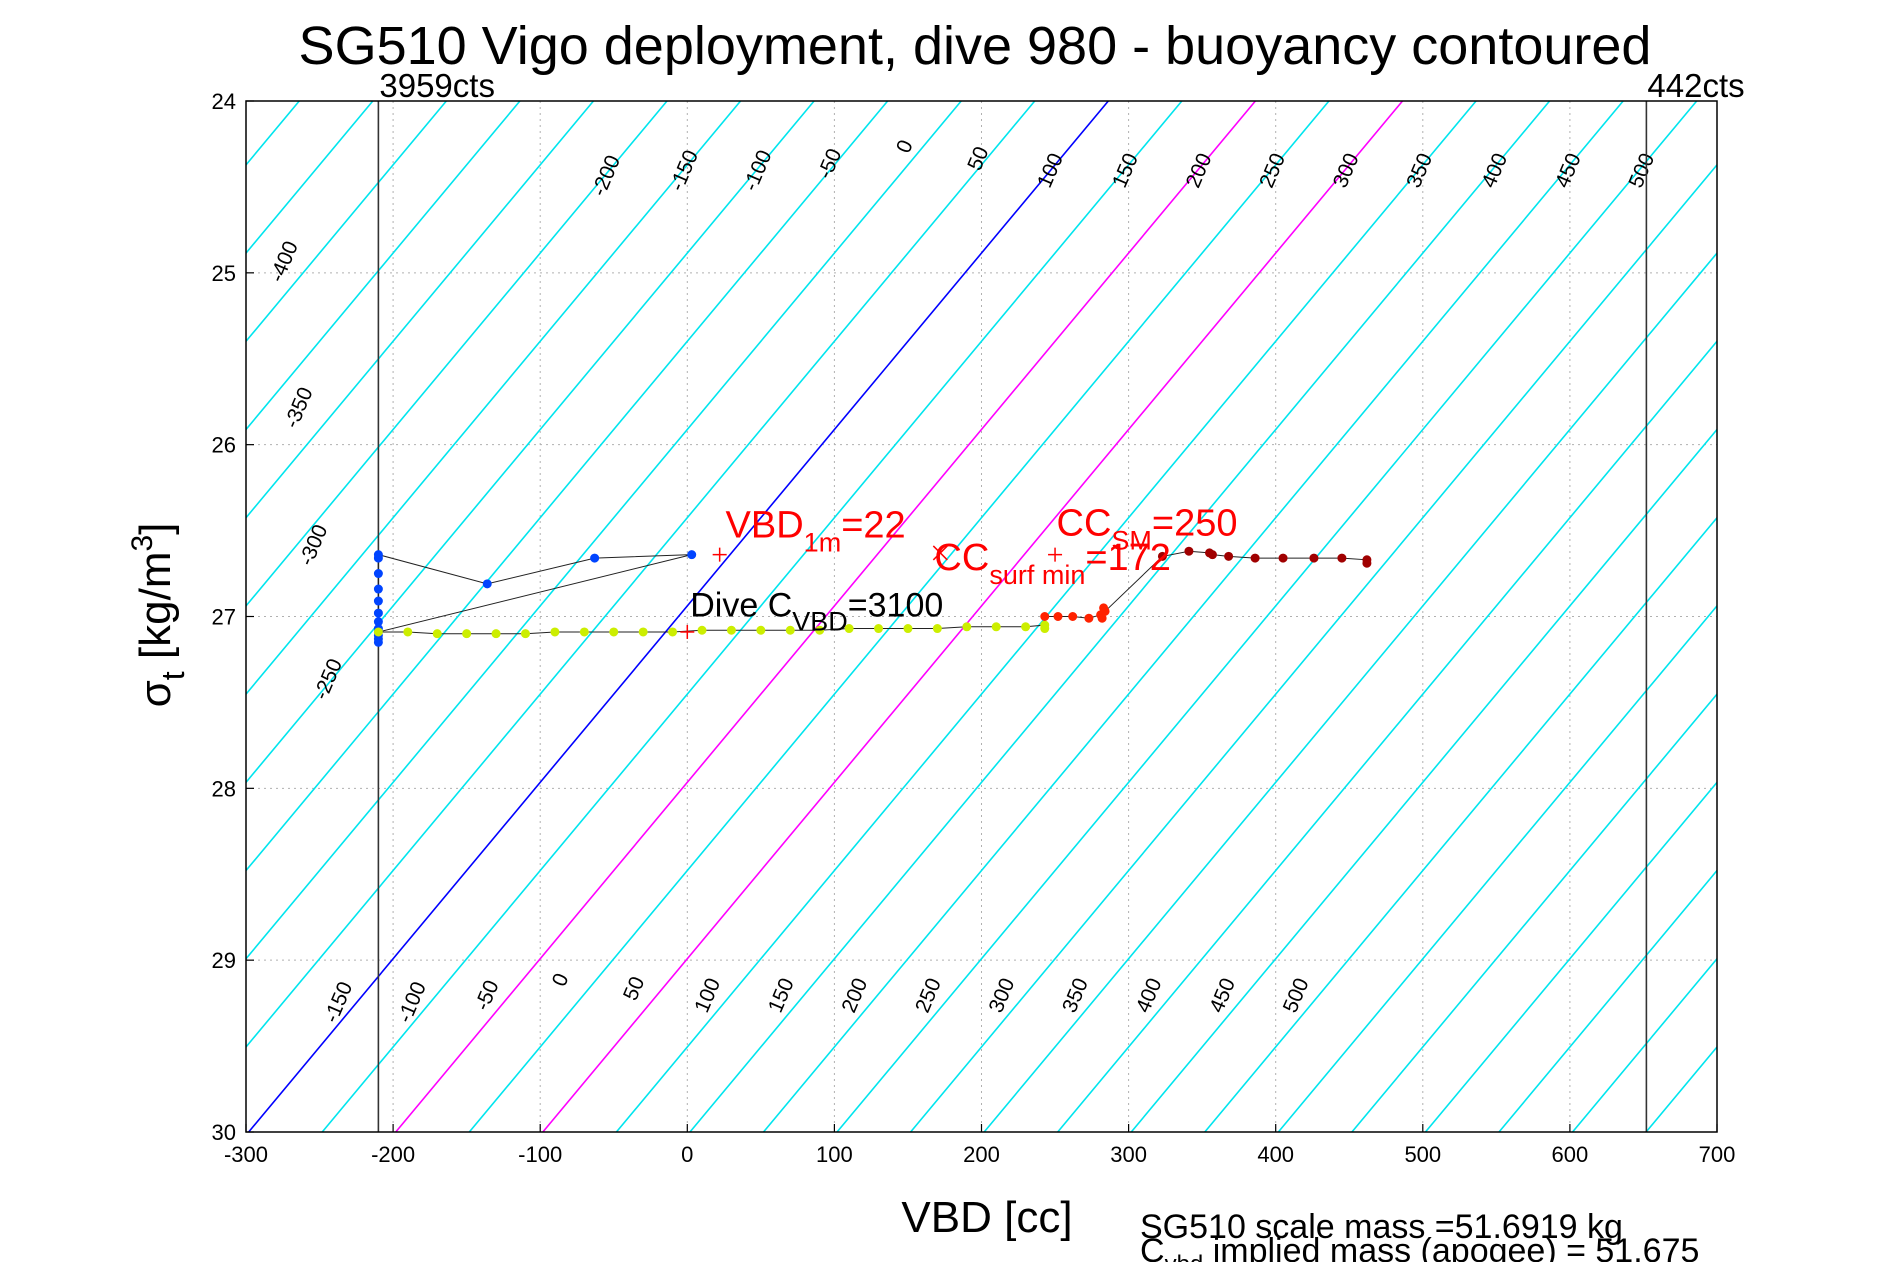  Describe the element at coordinates (155, 612) in the screenshot. I see `y-axis-label-unit: [kg/m` at that location.